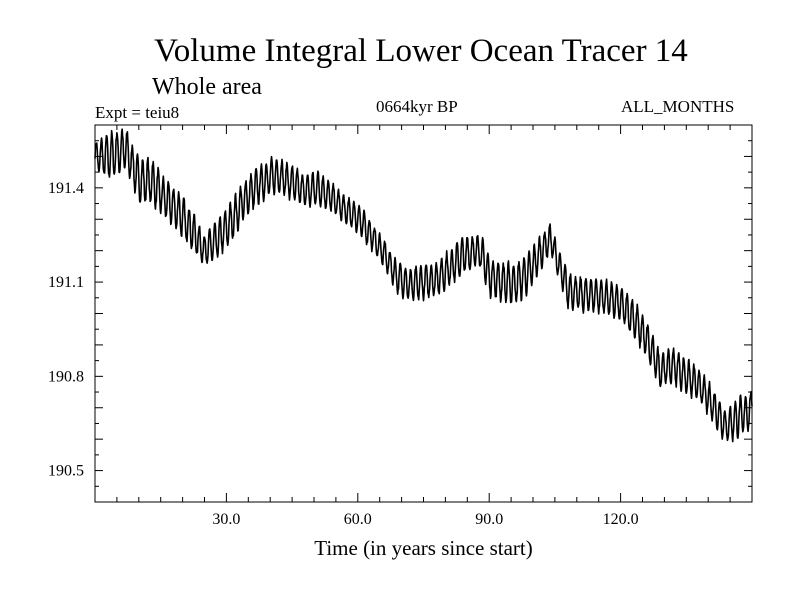 The image size is (800, 600). I want to click on chart-subtitle: Whole area, so click(207, 87).